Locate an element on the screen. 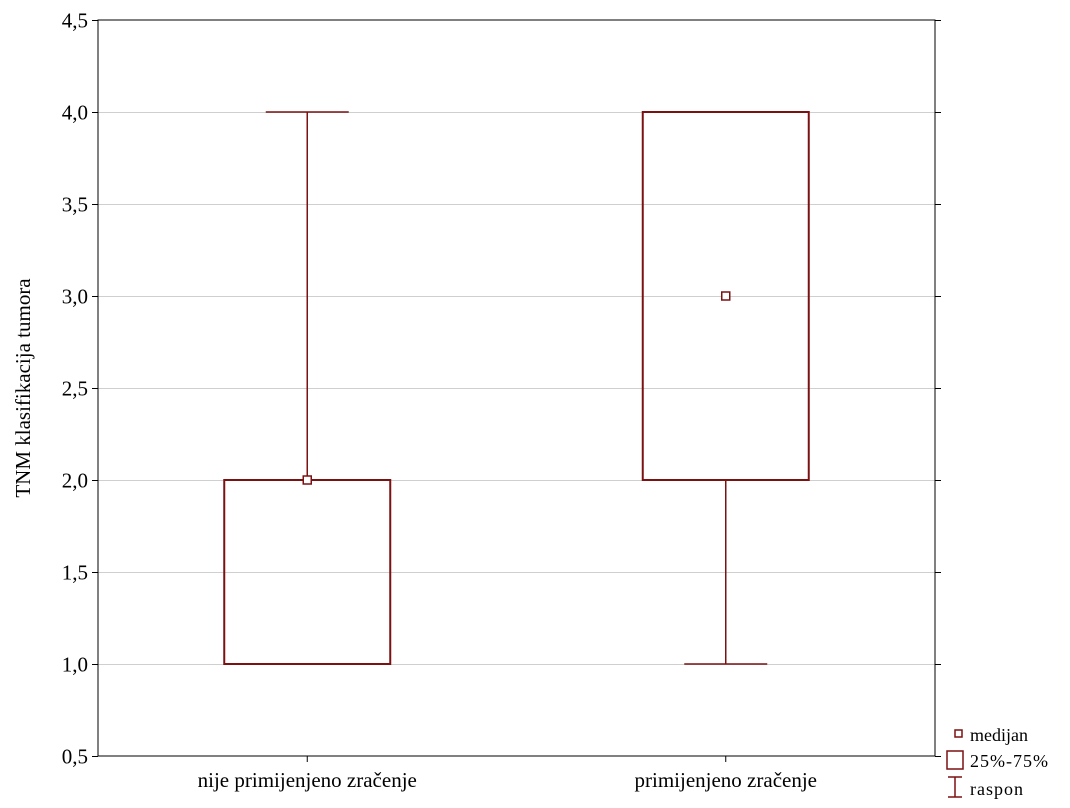 The width and height of the screenshot is (1070, 808). legend-box-icon is located at coordinates (955, 760).